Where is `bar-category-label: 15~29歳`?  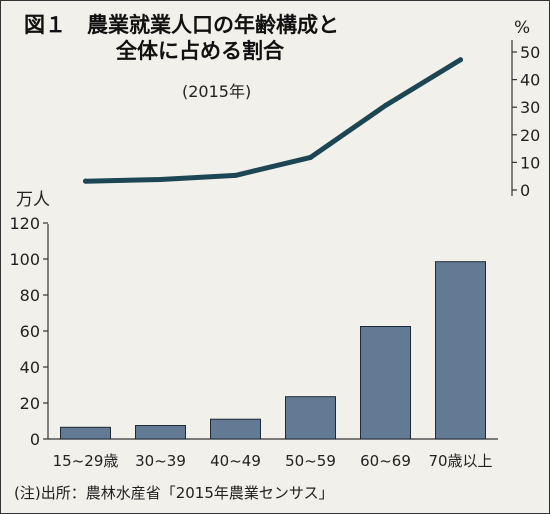
bar-category-label: 15~29歳 is located at coordinates (86, 461).